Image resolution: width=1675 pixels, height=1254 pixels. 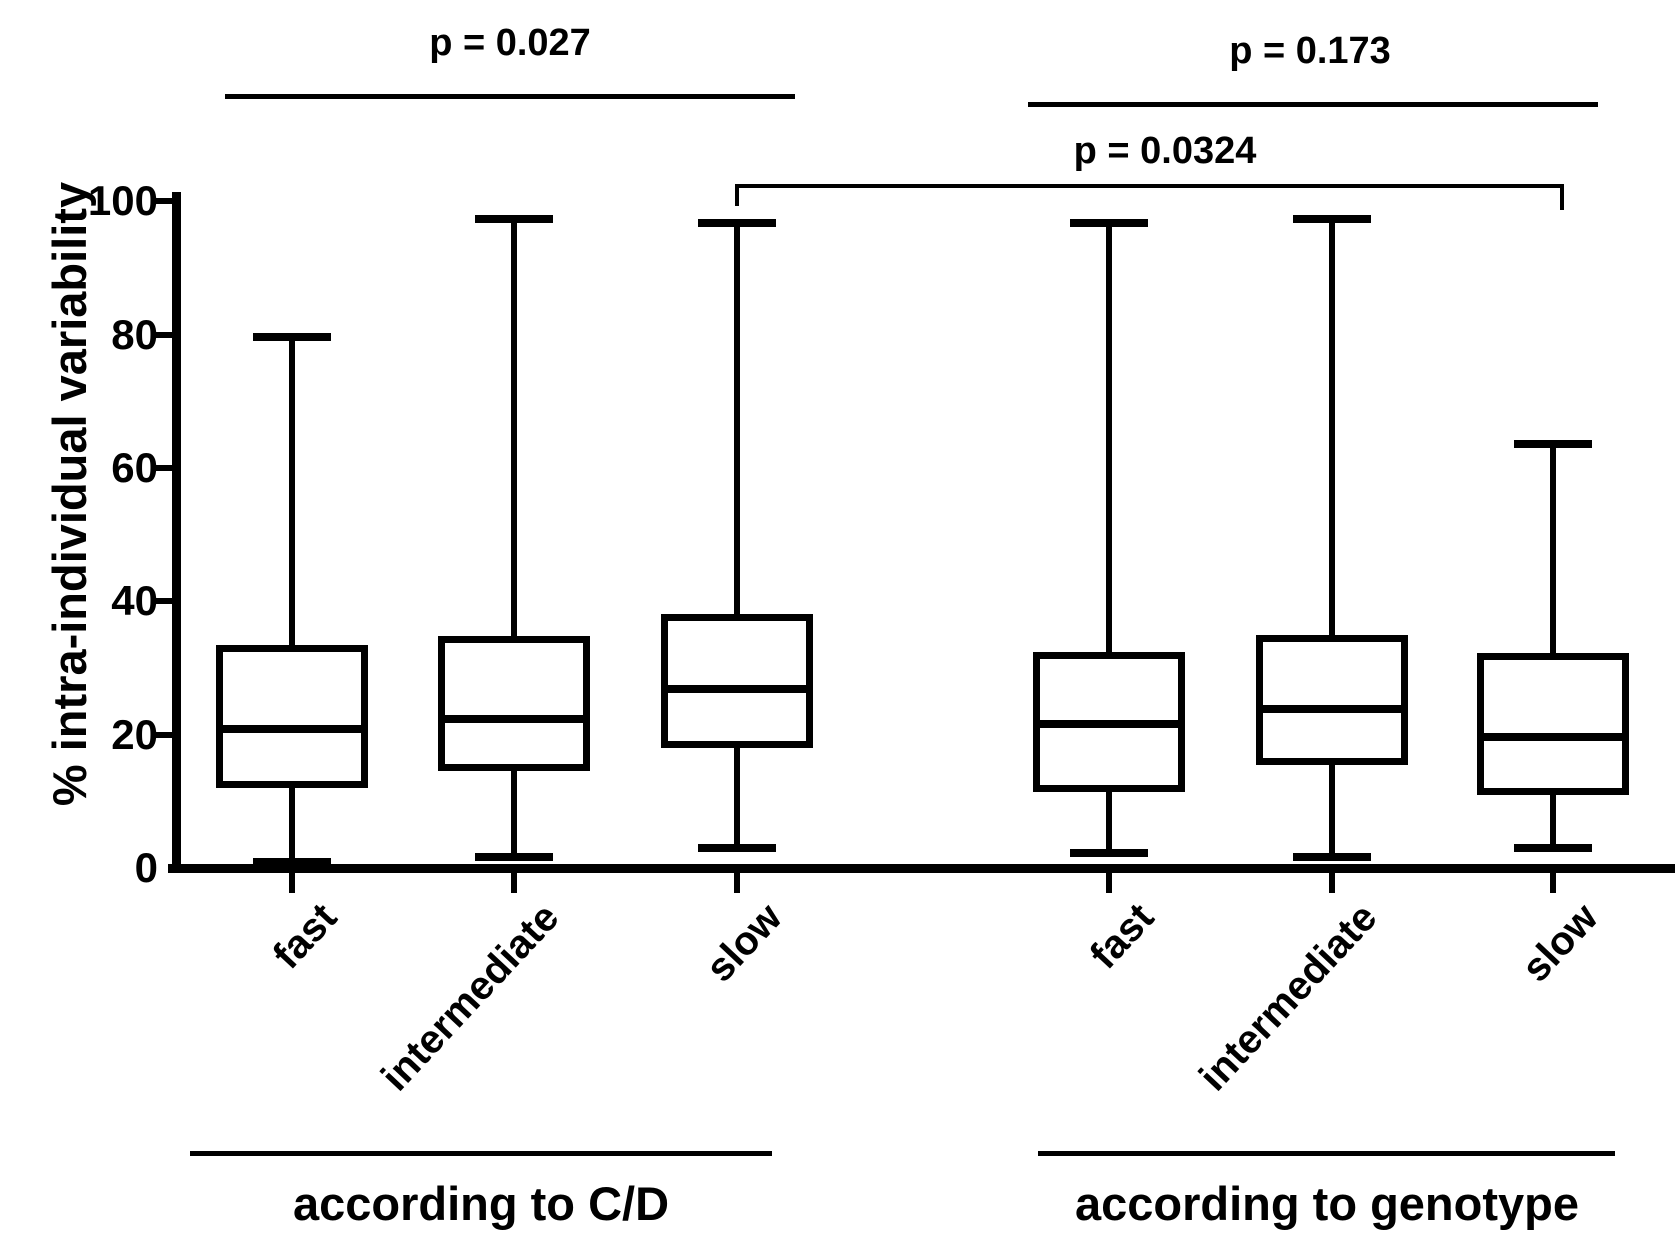 What do you see at coordinates (292, 825) in the screenshot?
I see `lower-whisker-fast-cd` at bounding box center [292, 825].